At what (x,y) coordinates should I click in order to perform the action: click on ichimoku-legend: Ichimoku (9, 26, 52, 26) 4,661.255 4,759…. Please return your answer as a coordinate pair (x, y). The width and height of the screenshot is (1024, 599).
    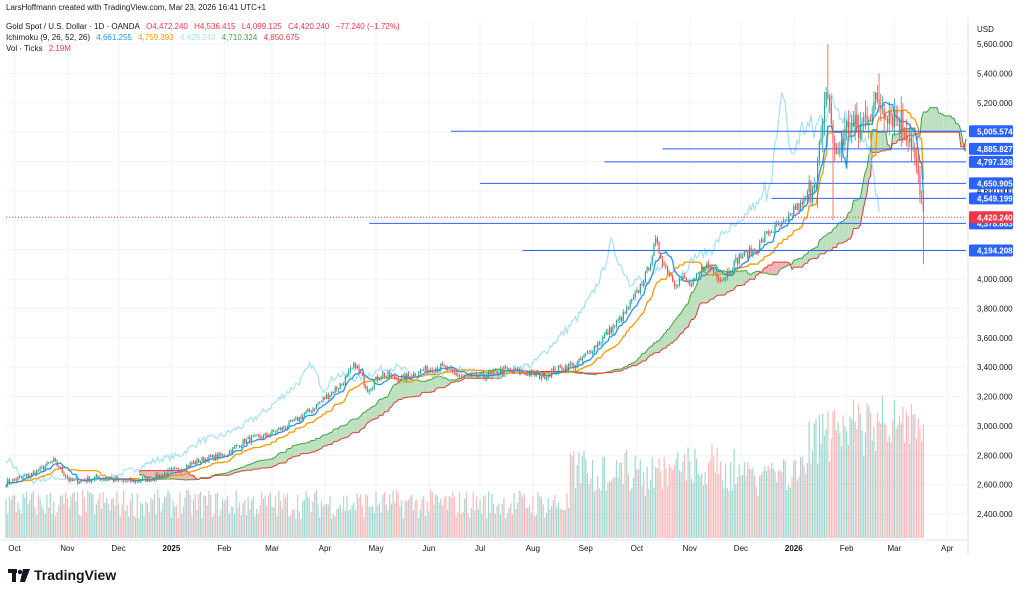
    Looking at the image, I should click on (154, 38).